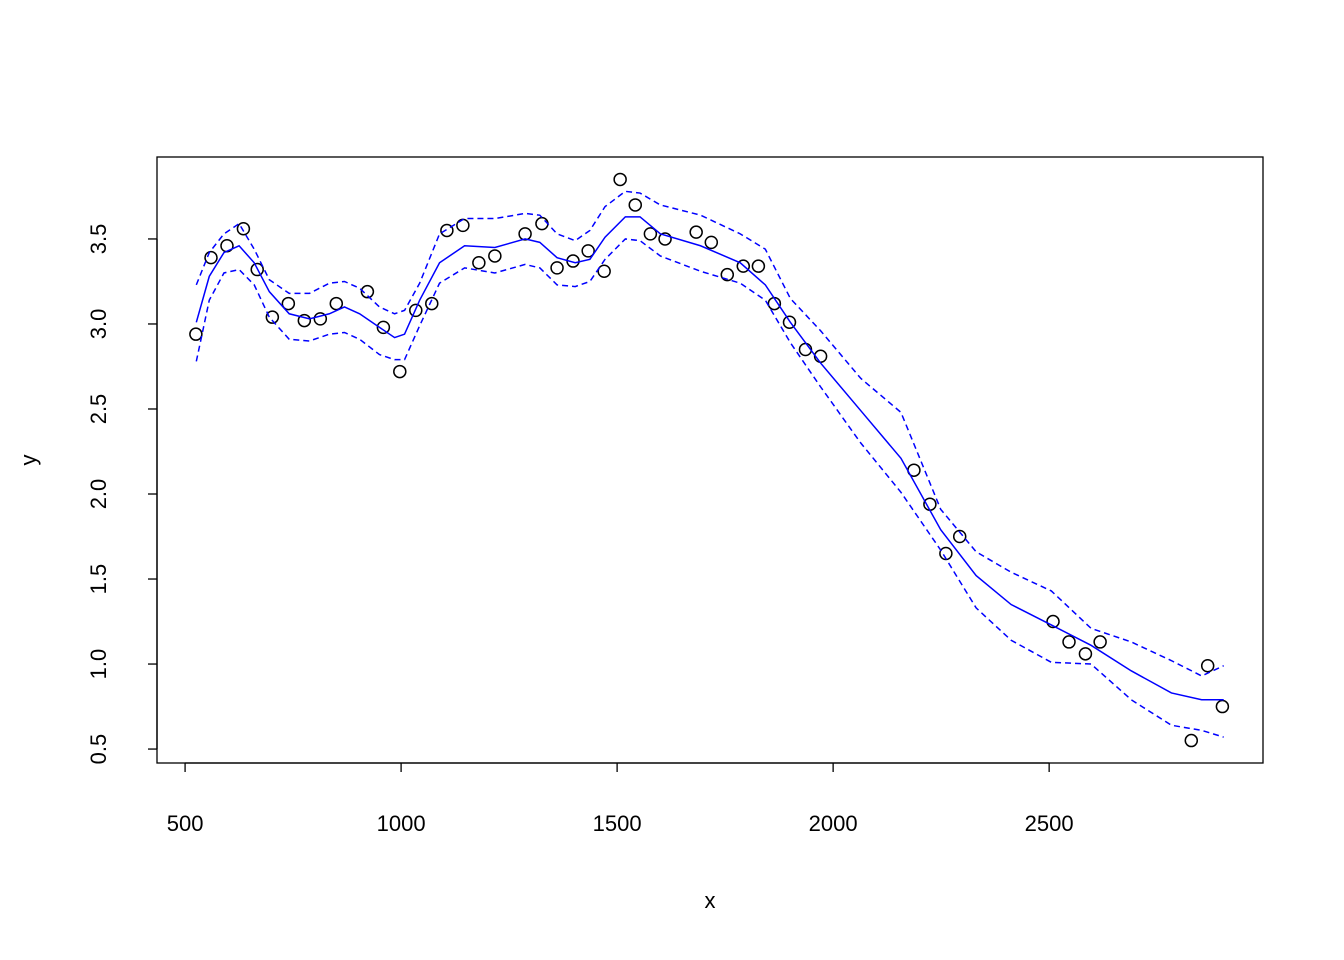 Image resolution: width=1344 pixels, height=960 pixels. I want to click on y-tick-label: 3.5, so click(98, 239).